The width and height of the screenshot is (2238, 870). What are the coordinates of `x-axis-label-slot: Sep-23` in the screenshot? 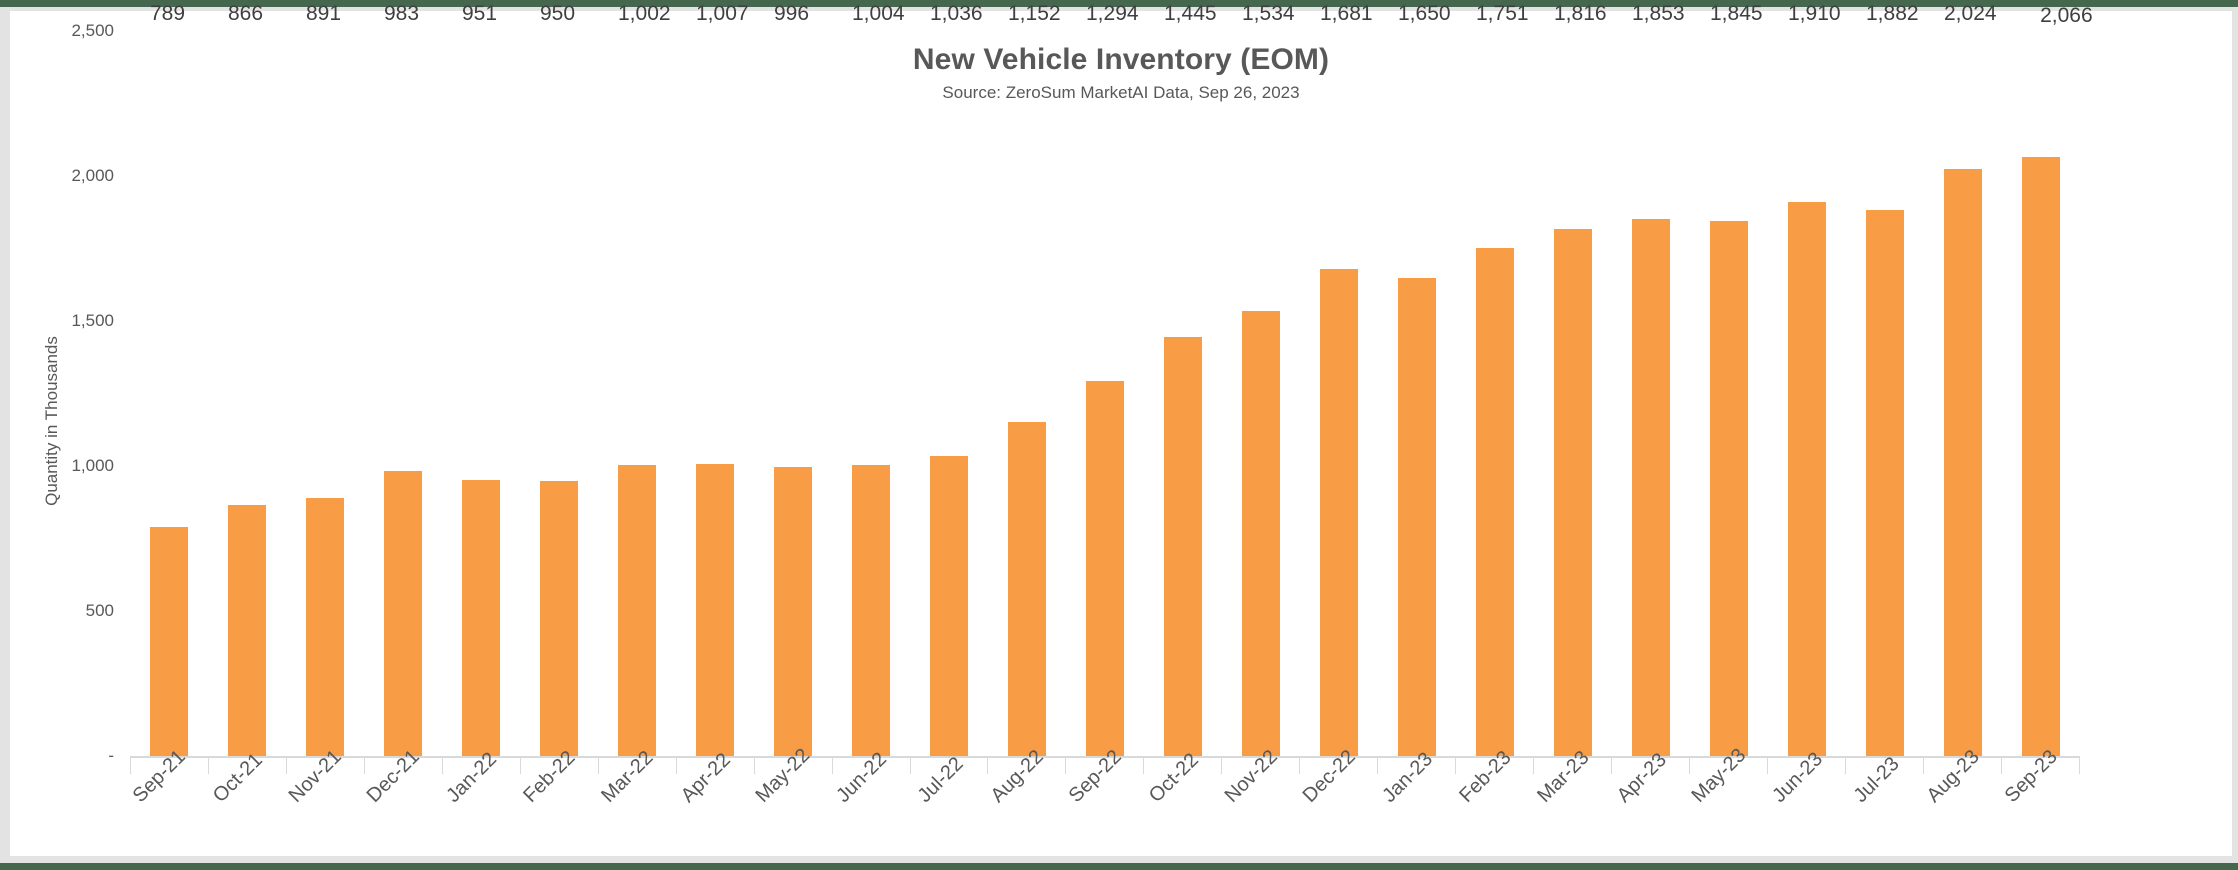 It's located at (2040, 808).